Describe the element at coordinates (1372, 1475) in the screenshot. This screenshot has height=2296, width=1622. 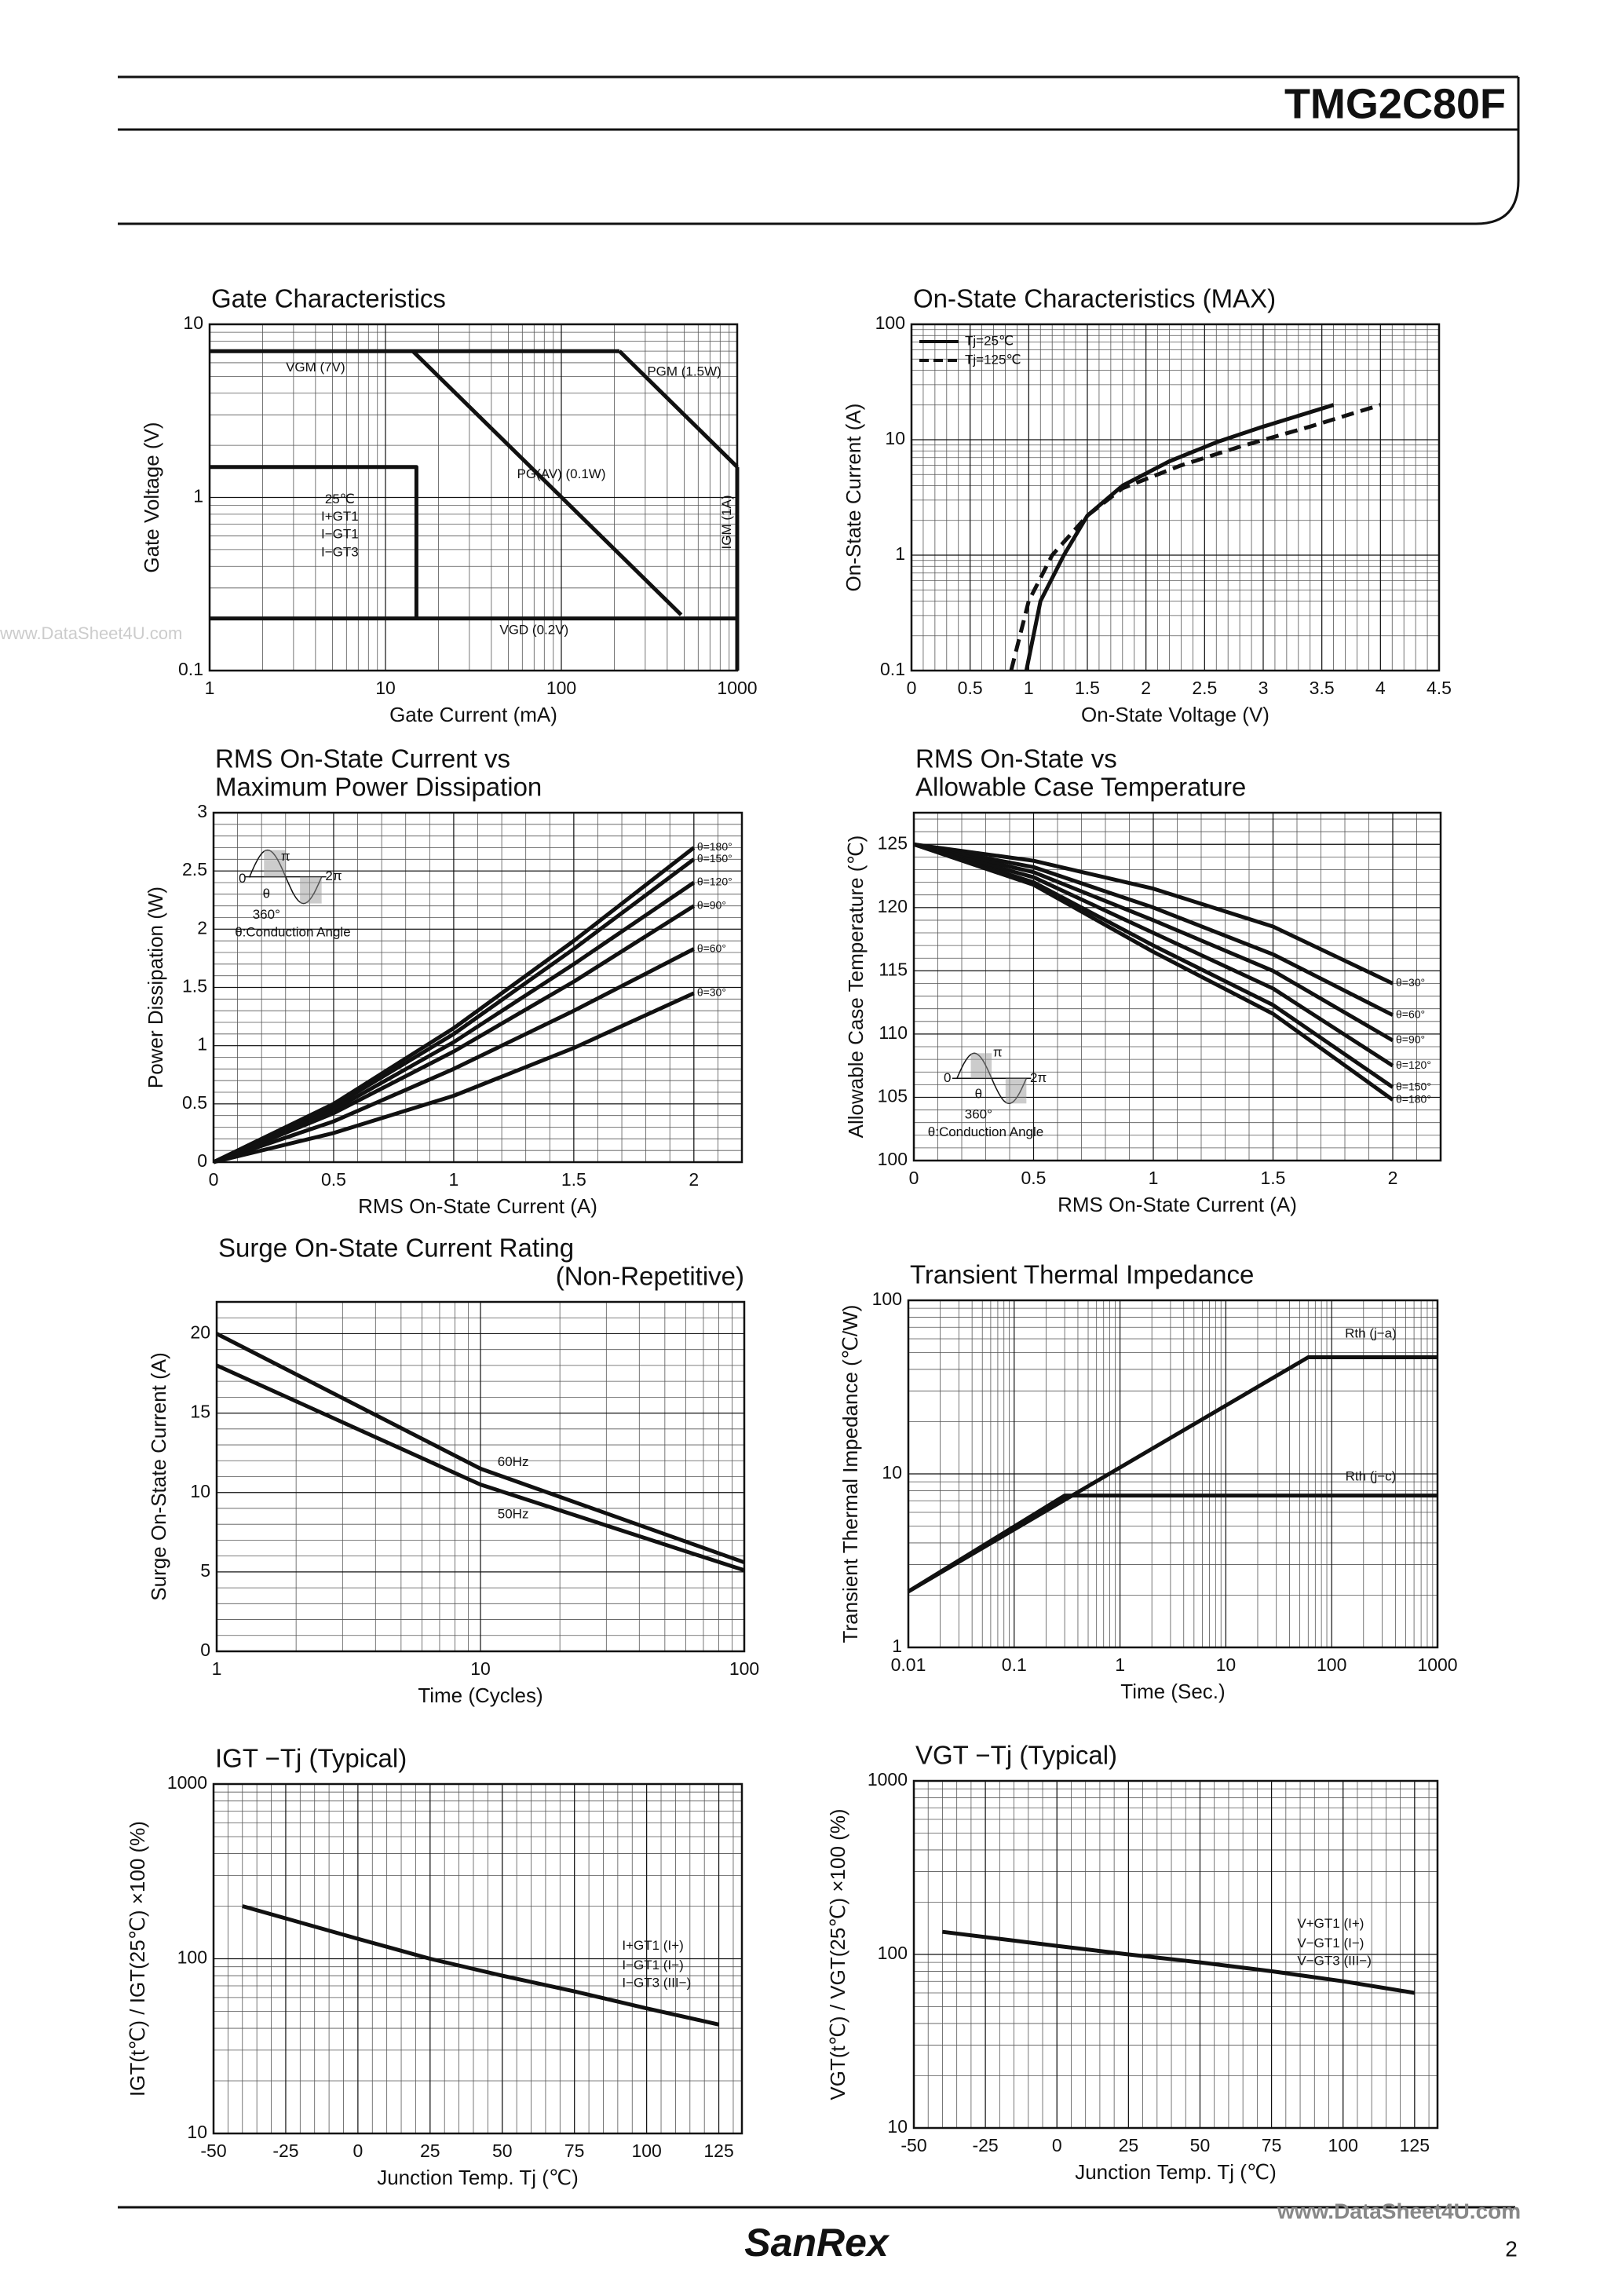
I see `series-label: Rth (j−c)` at that location.